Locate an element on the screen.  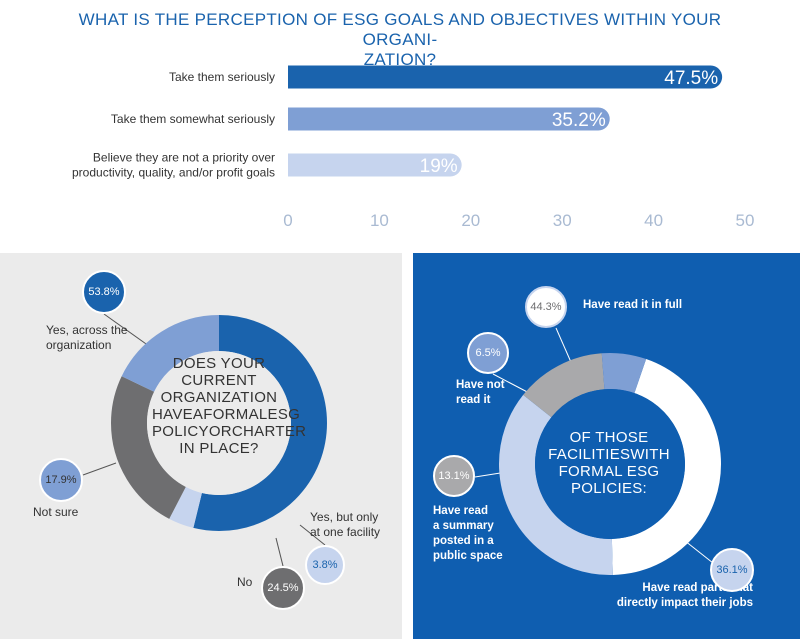
left-donut-hole is located at coordinates (219, 423).